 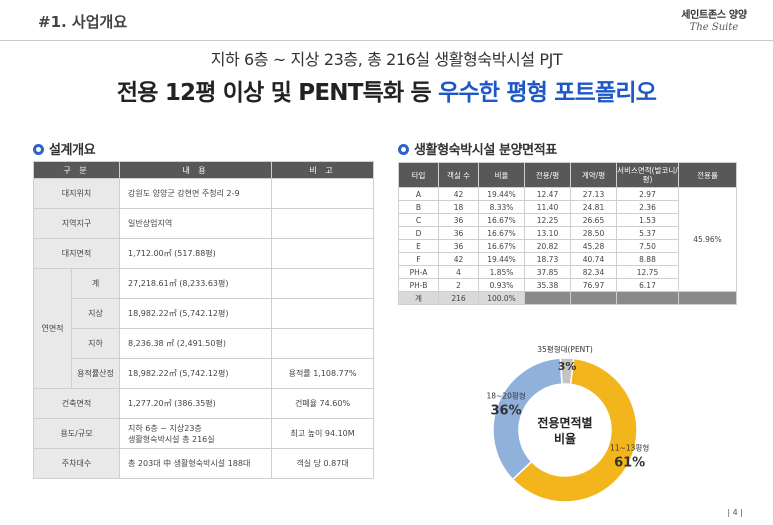 I want to click on table-row: 대지면적 1,712.00㎡ (517.88평), so click(x=203, y=253).